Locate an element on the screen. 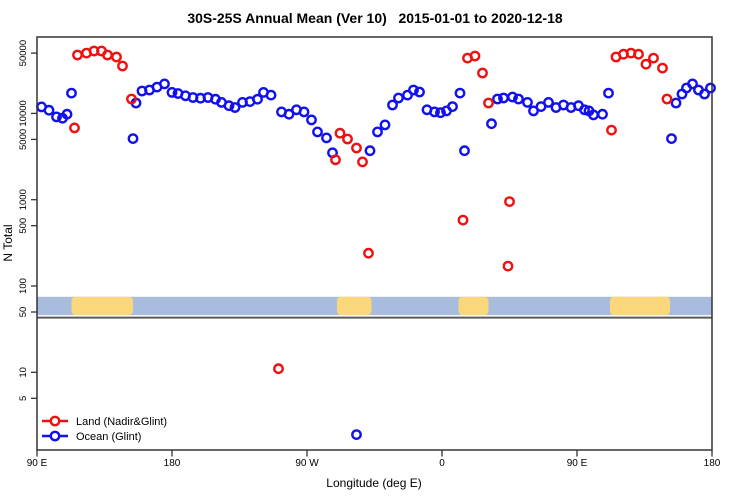 This screenshot has height=500, width=750. y-tick-label: 100 is located at coordinates (23, 286).